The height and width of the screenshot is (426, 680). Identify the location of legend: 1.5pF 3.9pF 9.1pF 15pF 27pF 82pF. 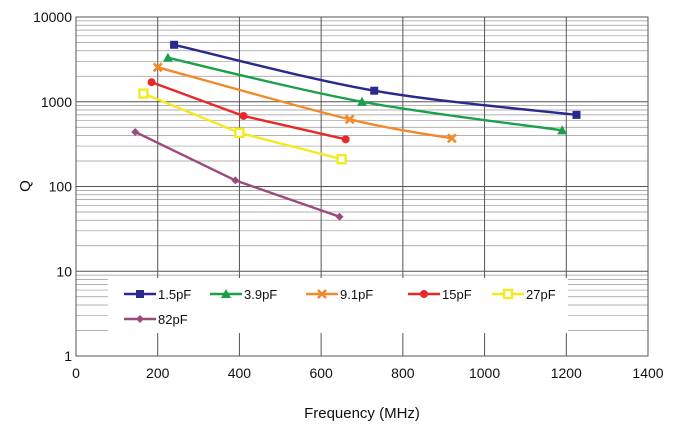
(338, 305).